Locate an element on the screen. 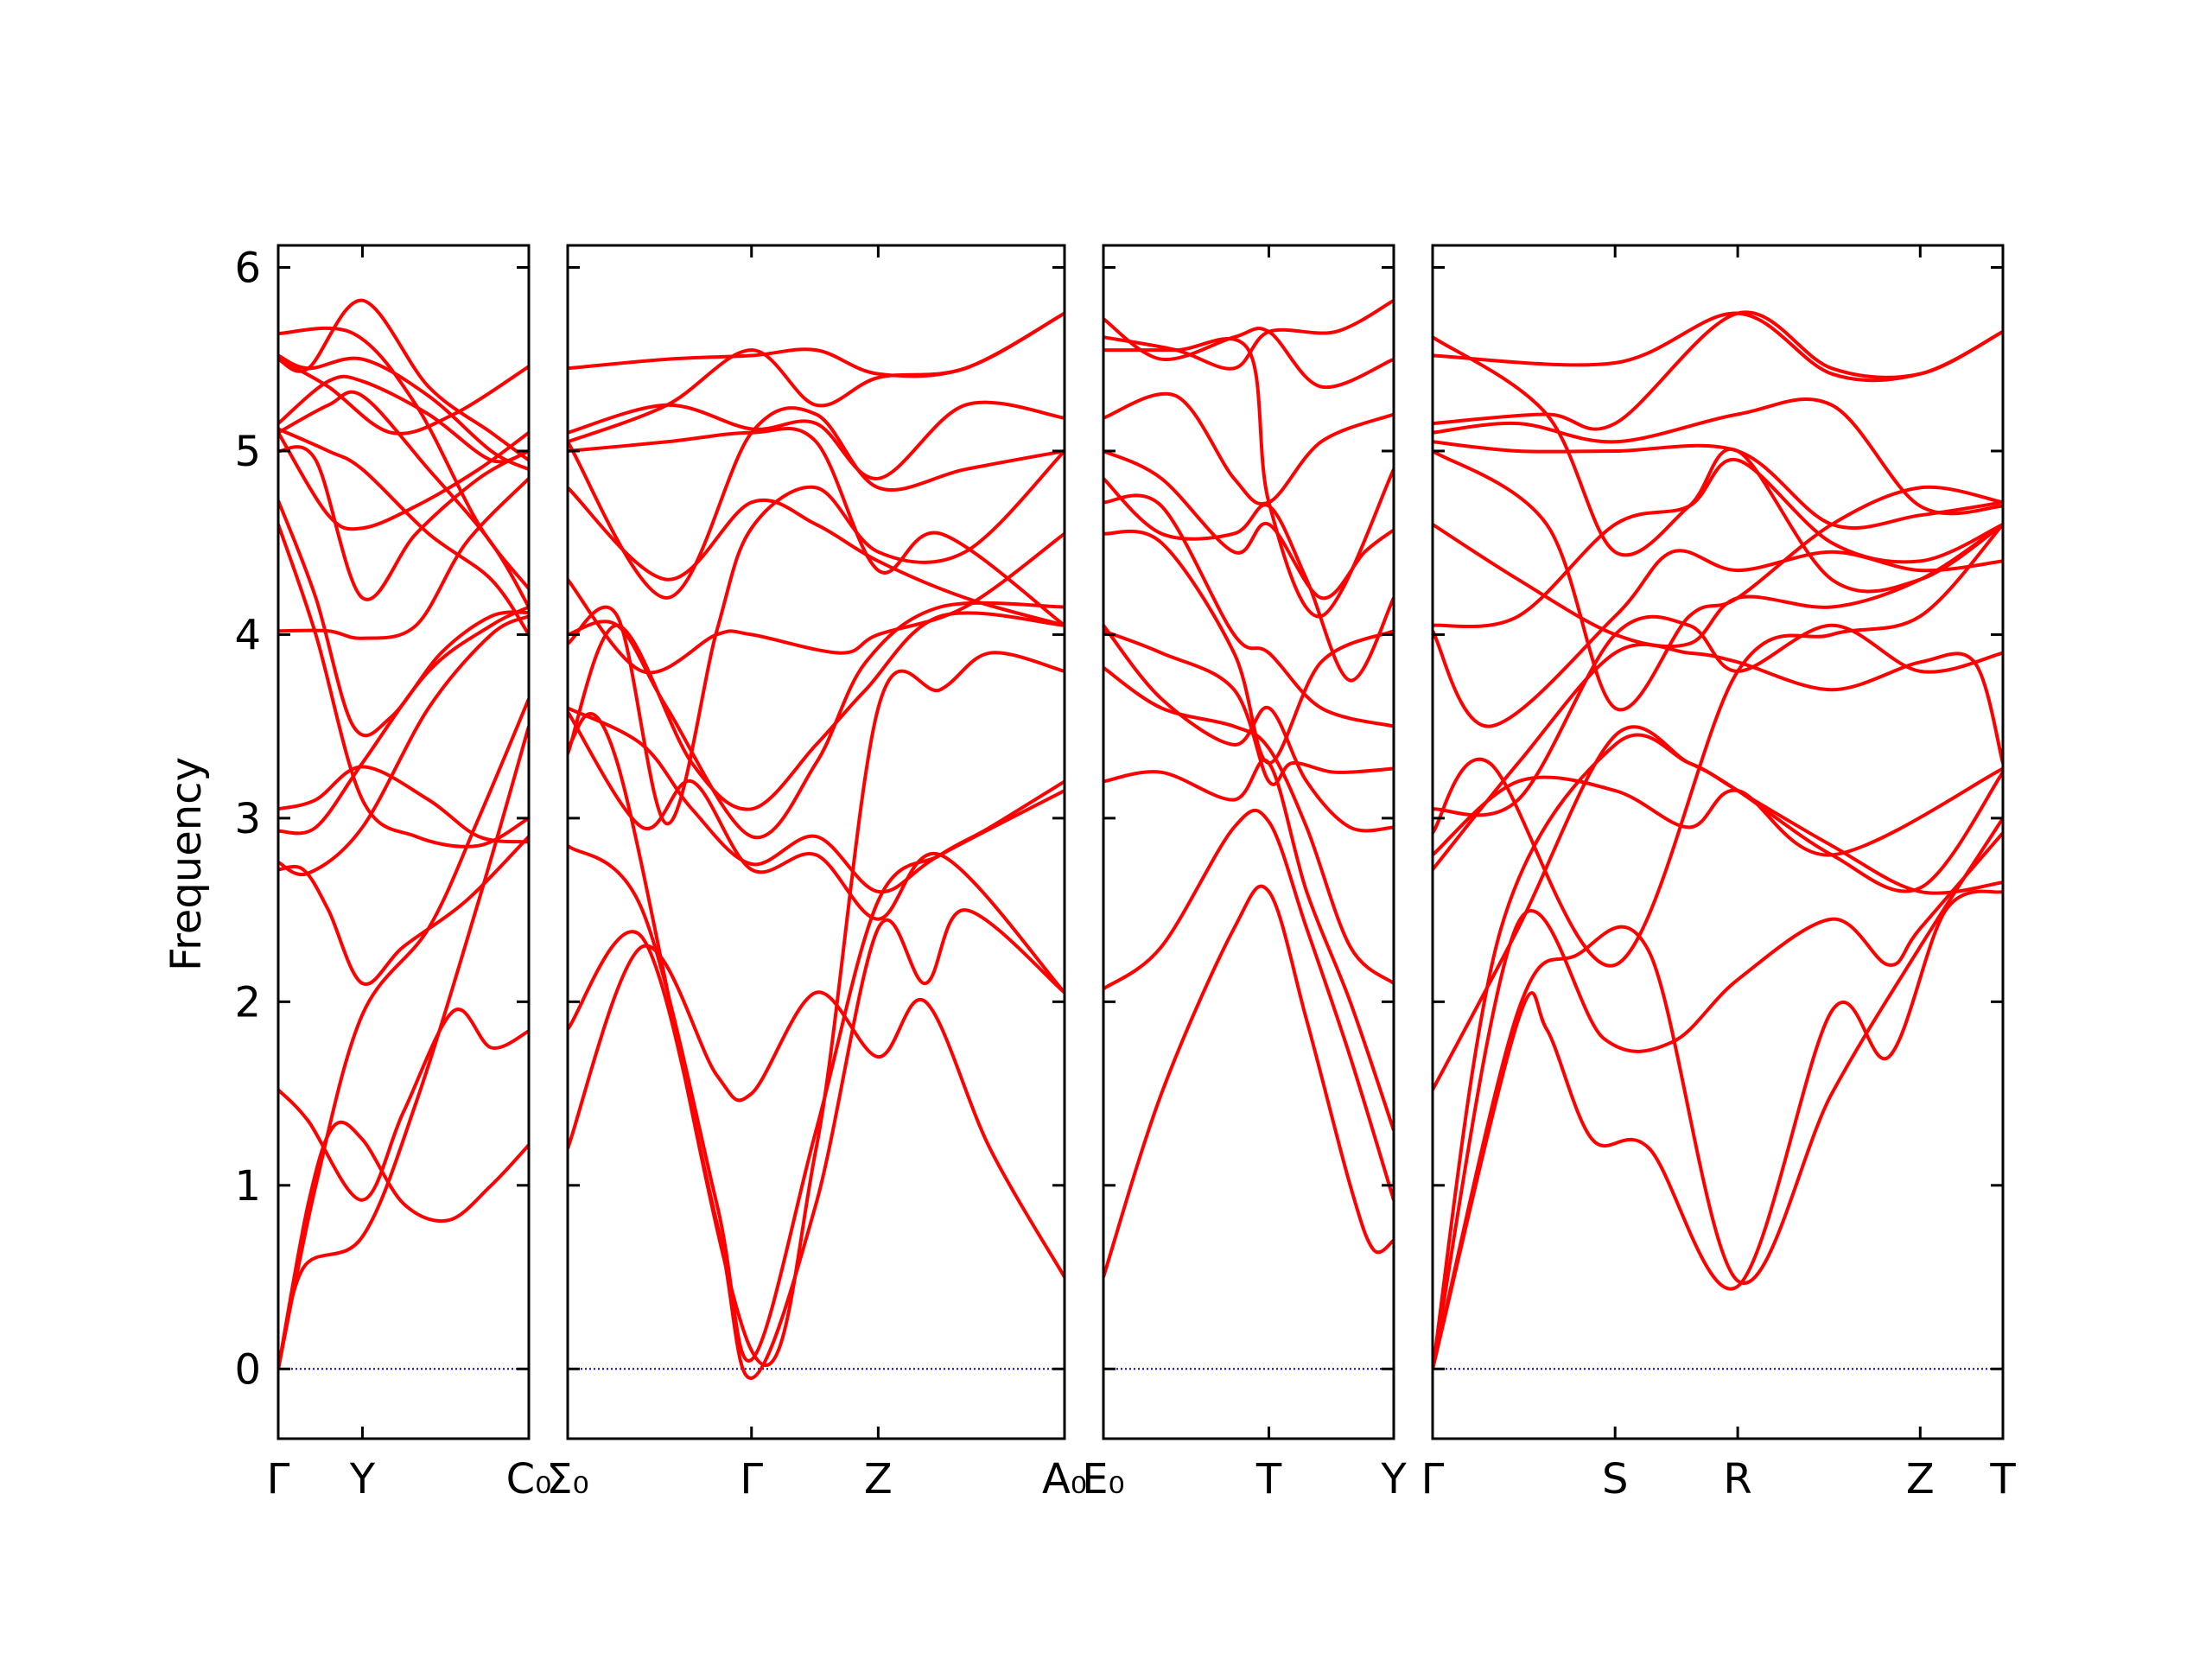  y-axis-label: Frequency is located at coordinates (186, 864).